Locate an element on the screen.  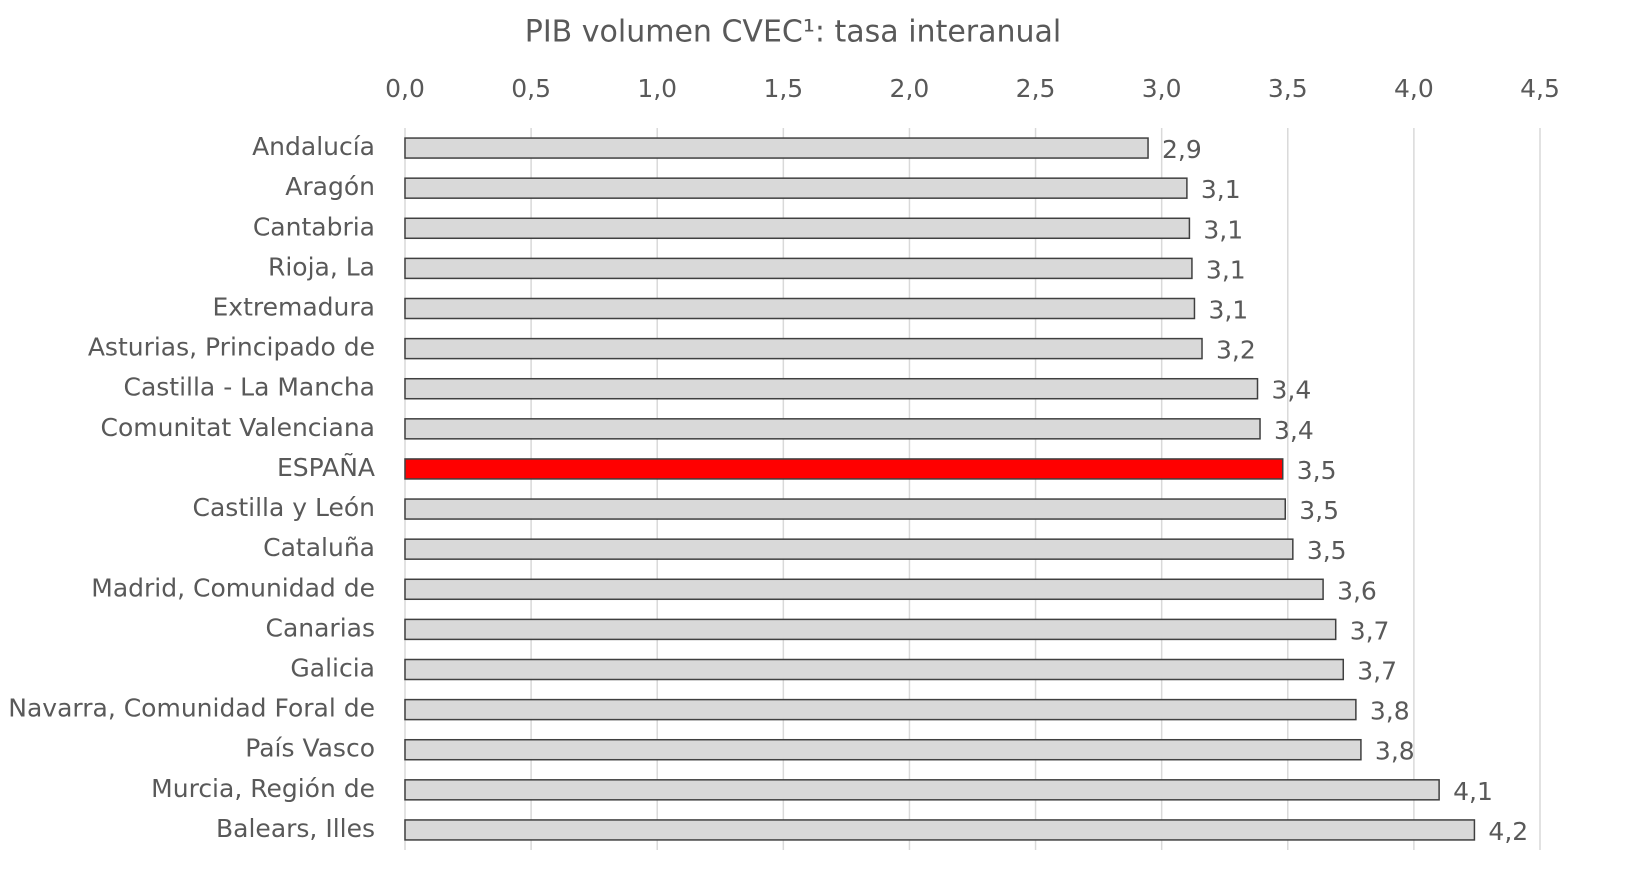
x-tick-label: 4,5 is located at coordinates (1540, 88).